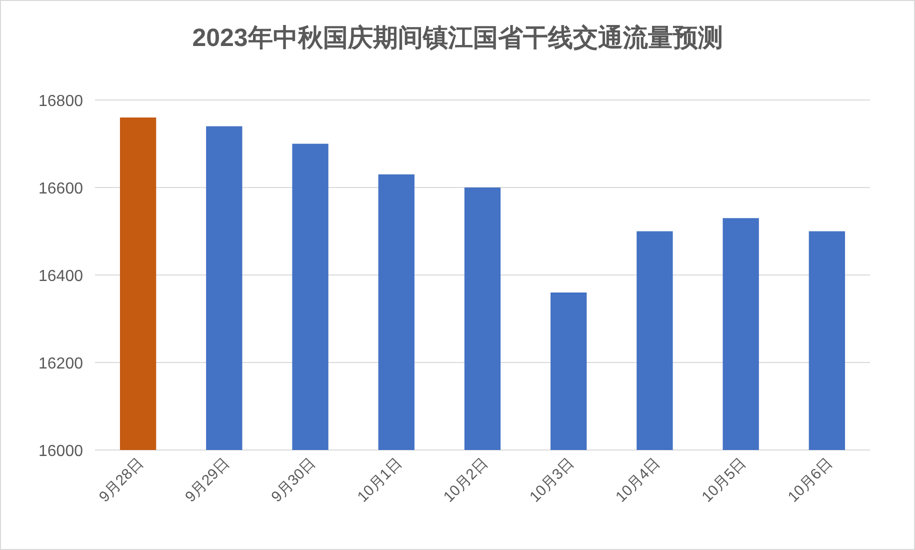 Image resolution: width=915 pixels, height=550 pixels. I want to click on y-tick-label: 16400, so click(61, 276).